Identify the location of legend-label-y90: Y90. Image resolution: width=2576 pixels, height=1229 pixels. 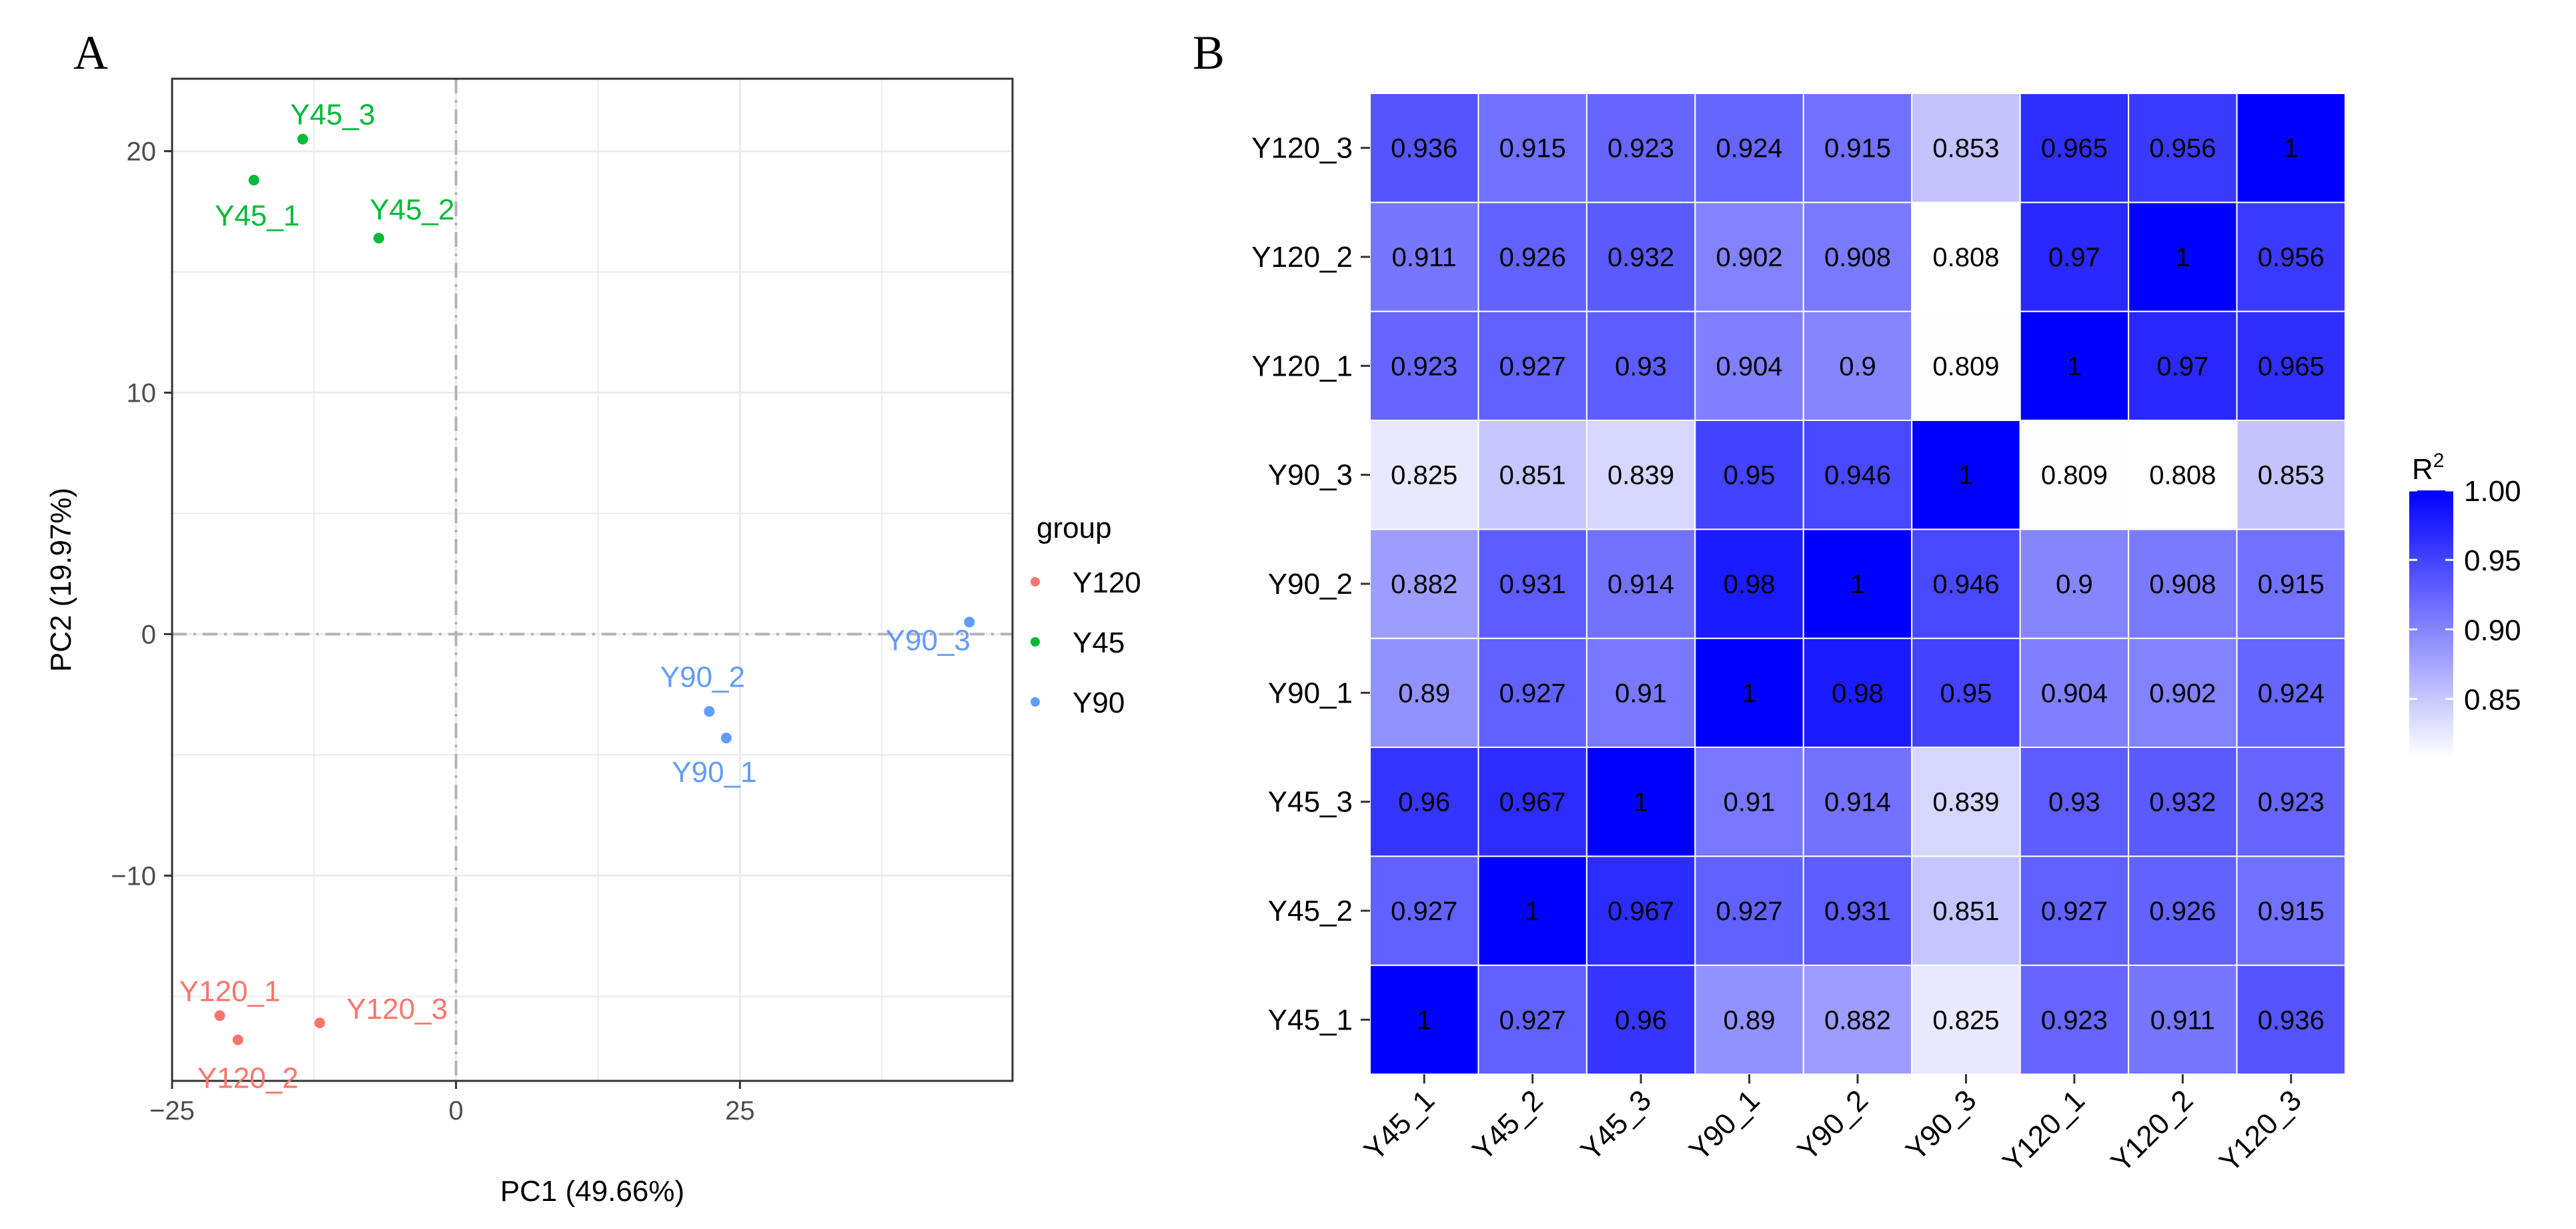
(1099, 703).